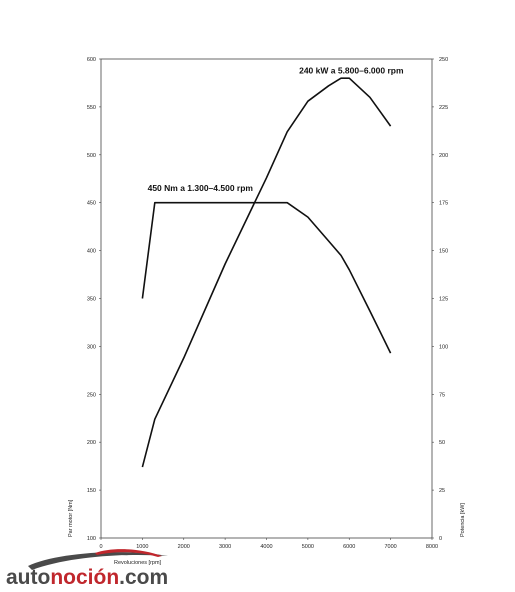 Image resolution: width=515 pixels, height=592 pixels. Describe the element at coordinates (91, 204) in the screenshot. I see `left-tick-label: 450` at that location.